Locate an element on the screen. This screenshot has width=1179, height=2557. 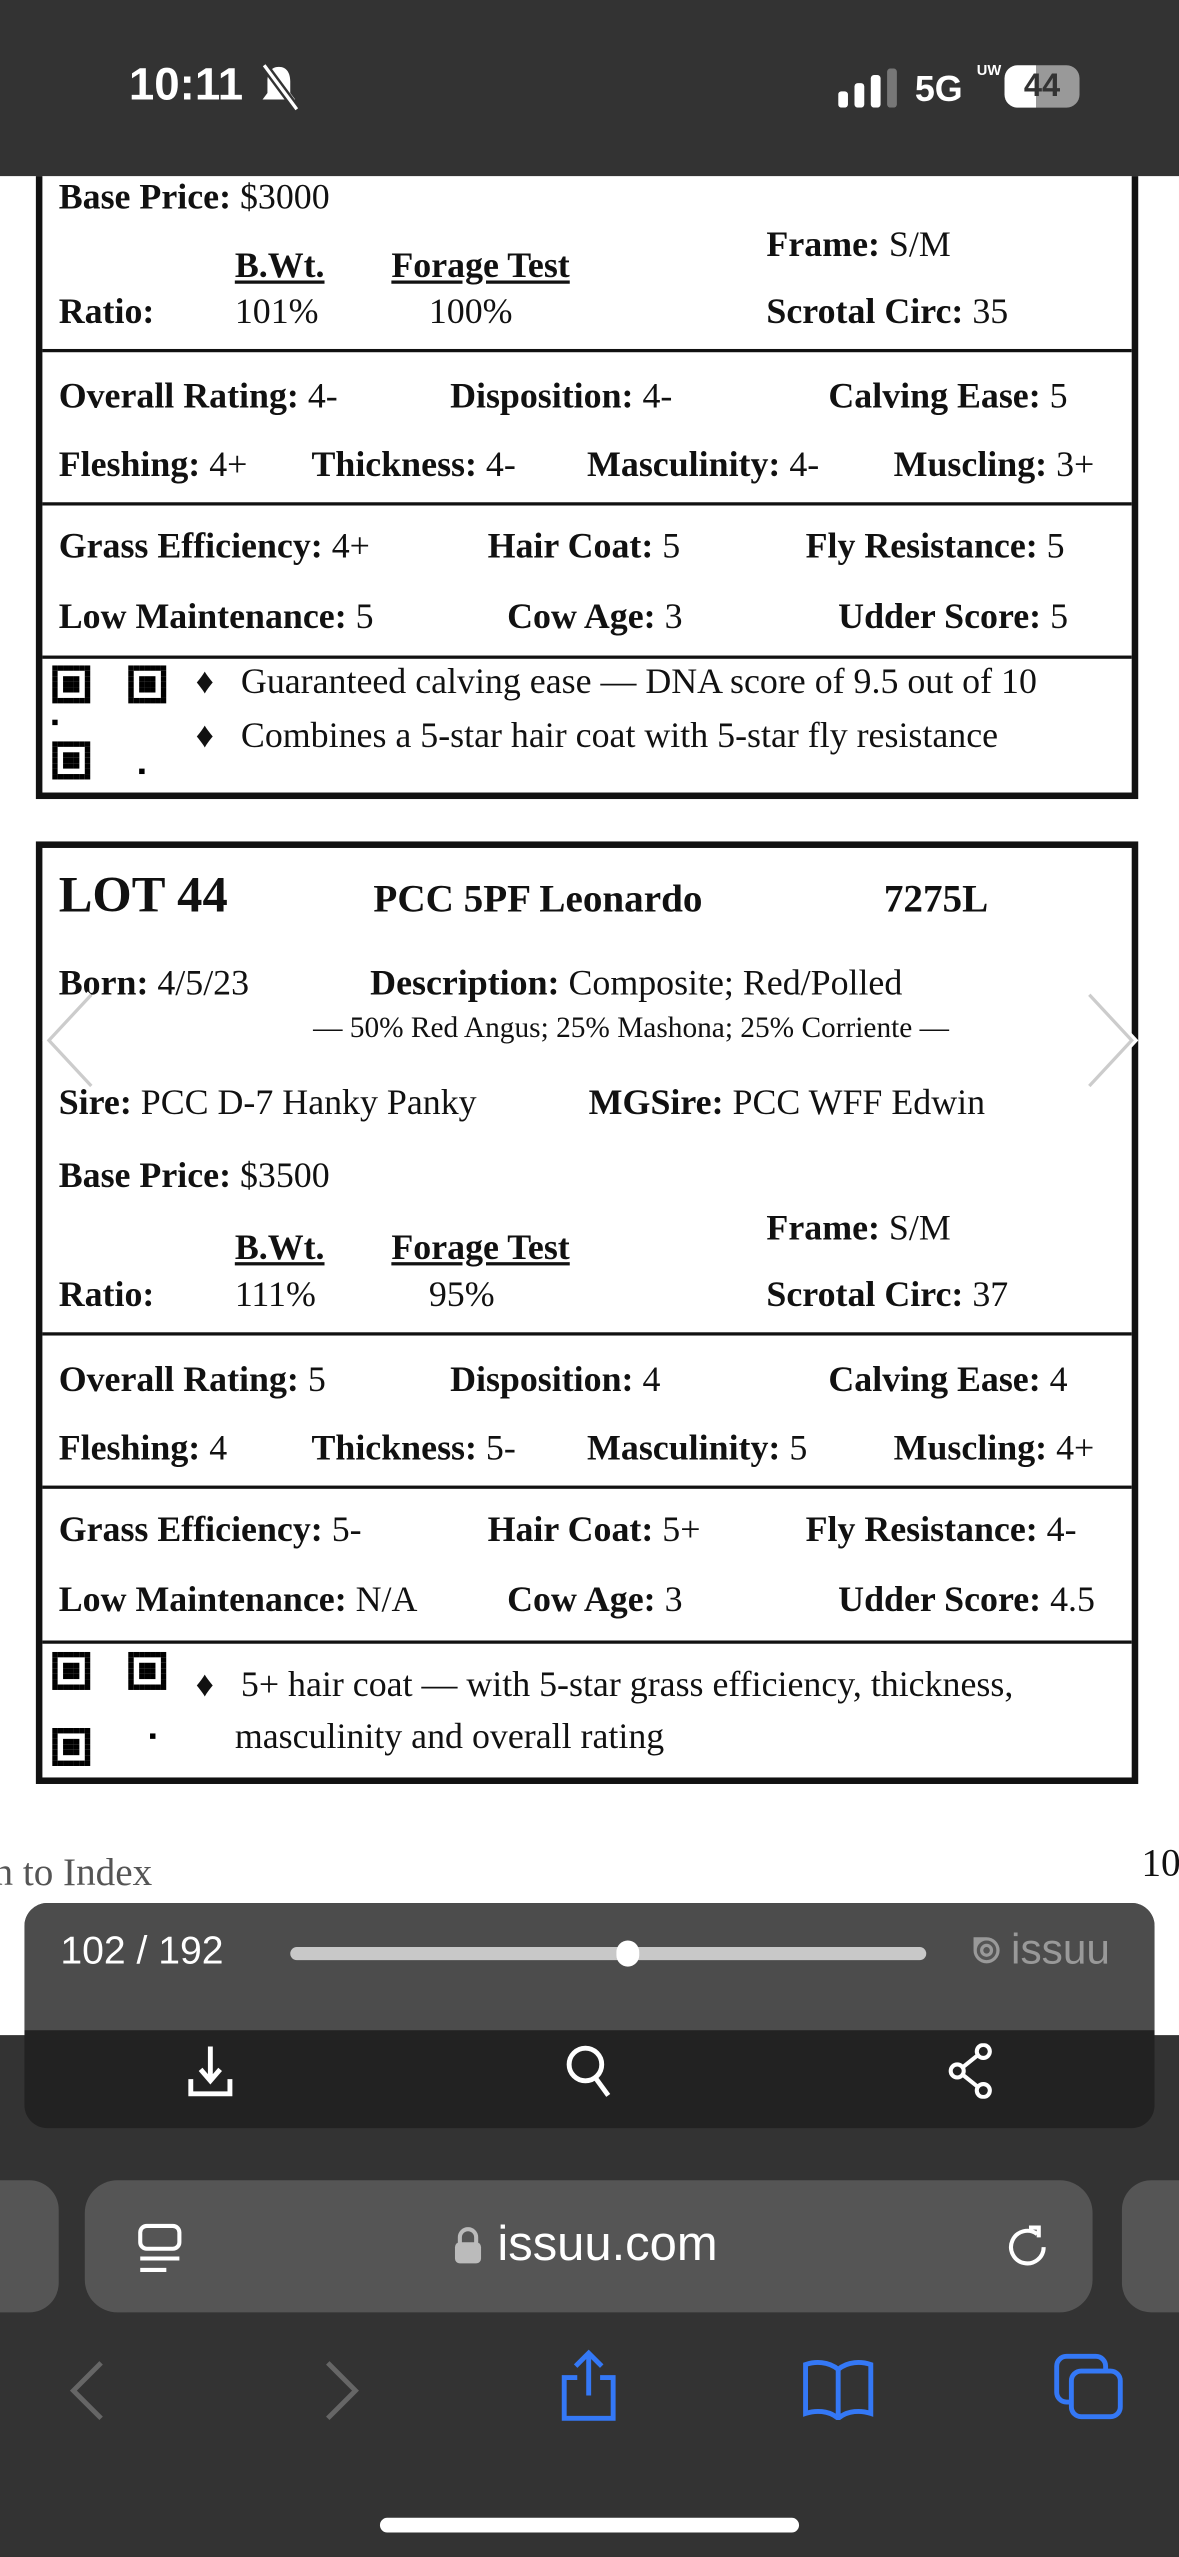
rating-udder-score: Udder Score: 4.5 is located at coordinates (966, 1599).